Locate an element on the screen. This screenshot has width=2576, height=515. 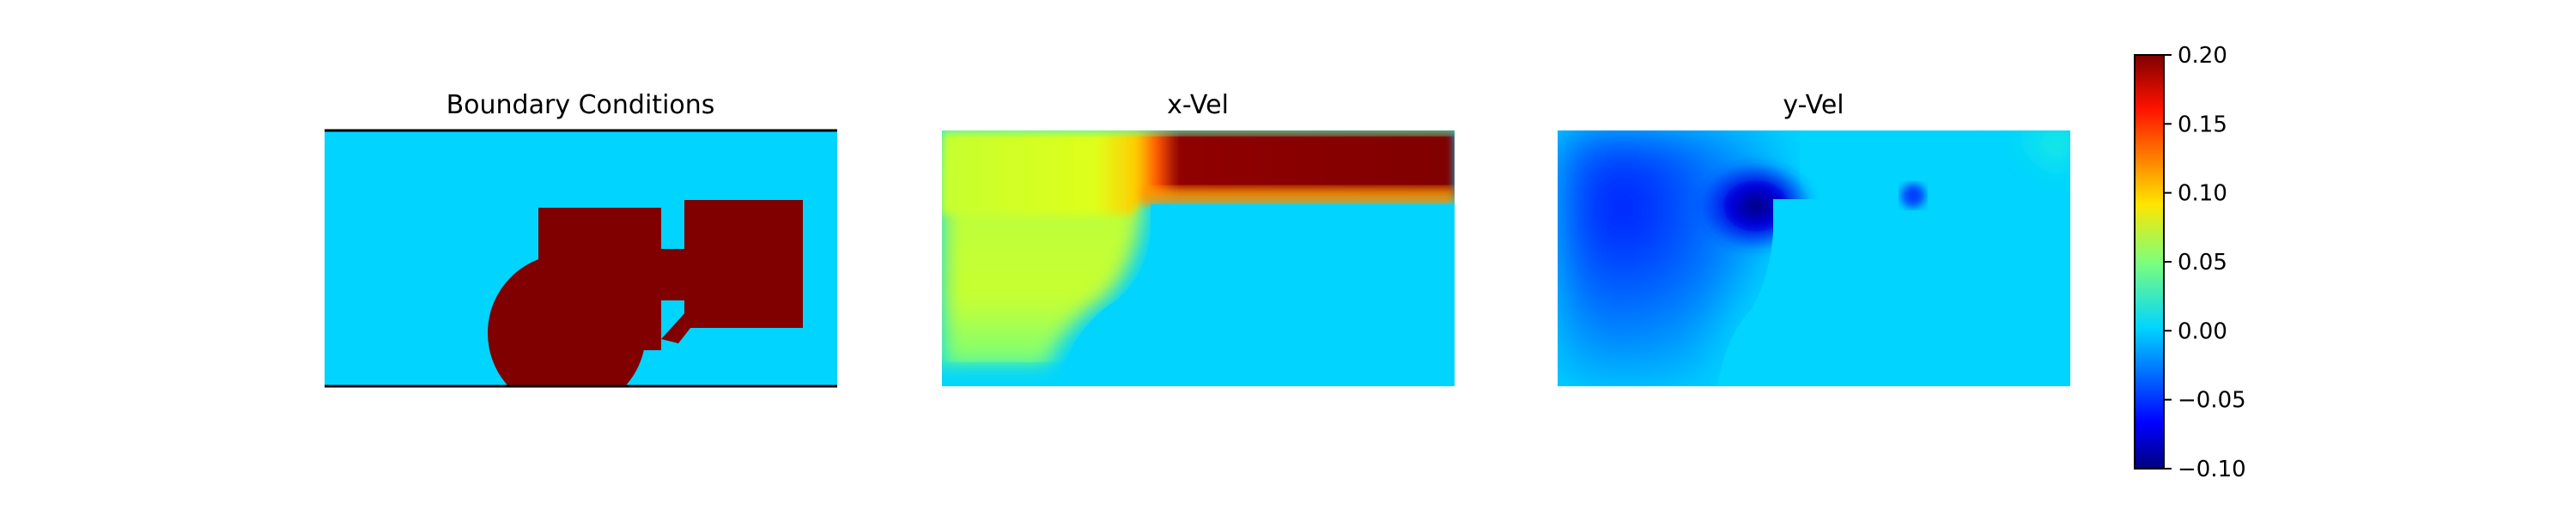
connector-strut is located at coordinates (679, 327).